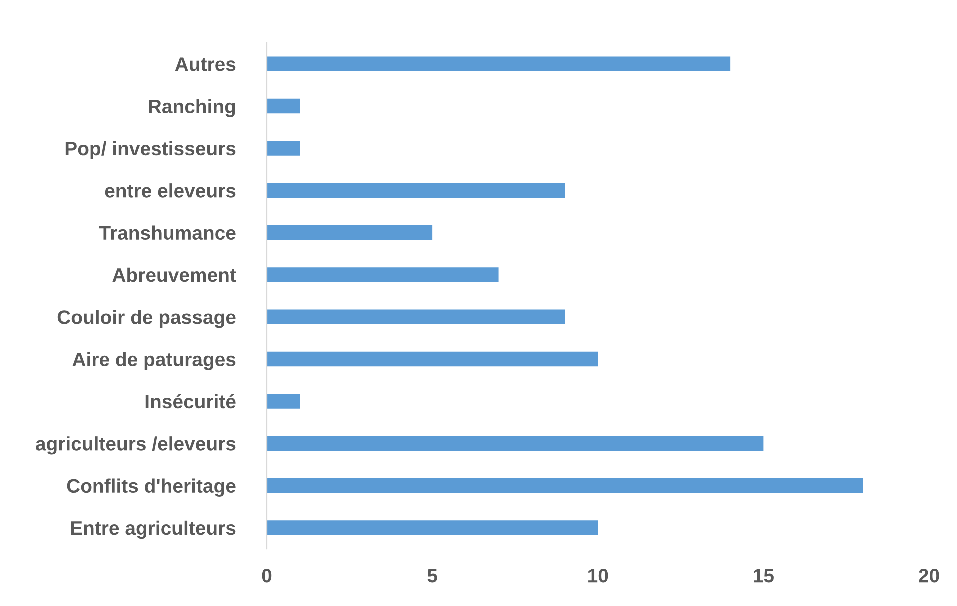 The width and height of the screenshot is (957, 606). What do you see at coordinates (167, 233) in the screenshot?
I see `y-tick-label: Transhumance` at bounding box center [167, 233].